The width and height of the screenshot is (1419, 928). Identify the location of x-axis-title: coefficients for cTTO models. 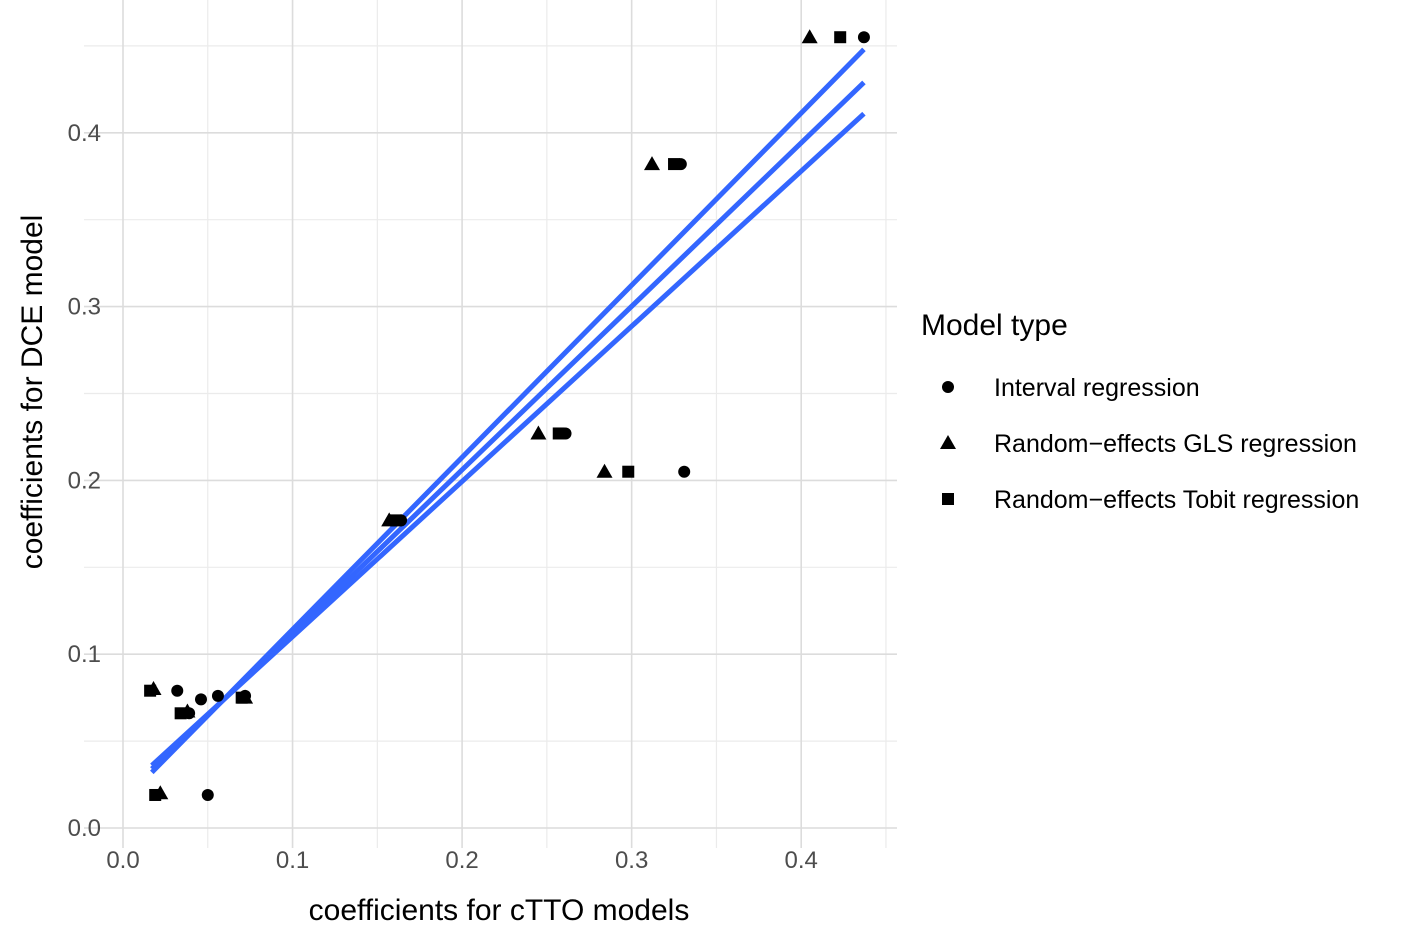
(499, 910).